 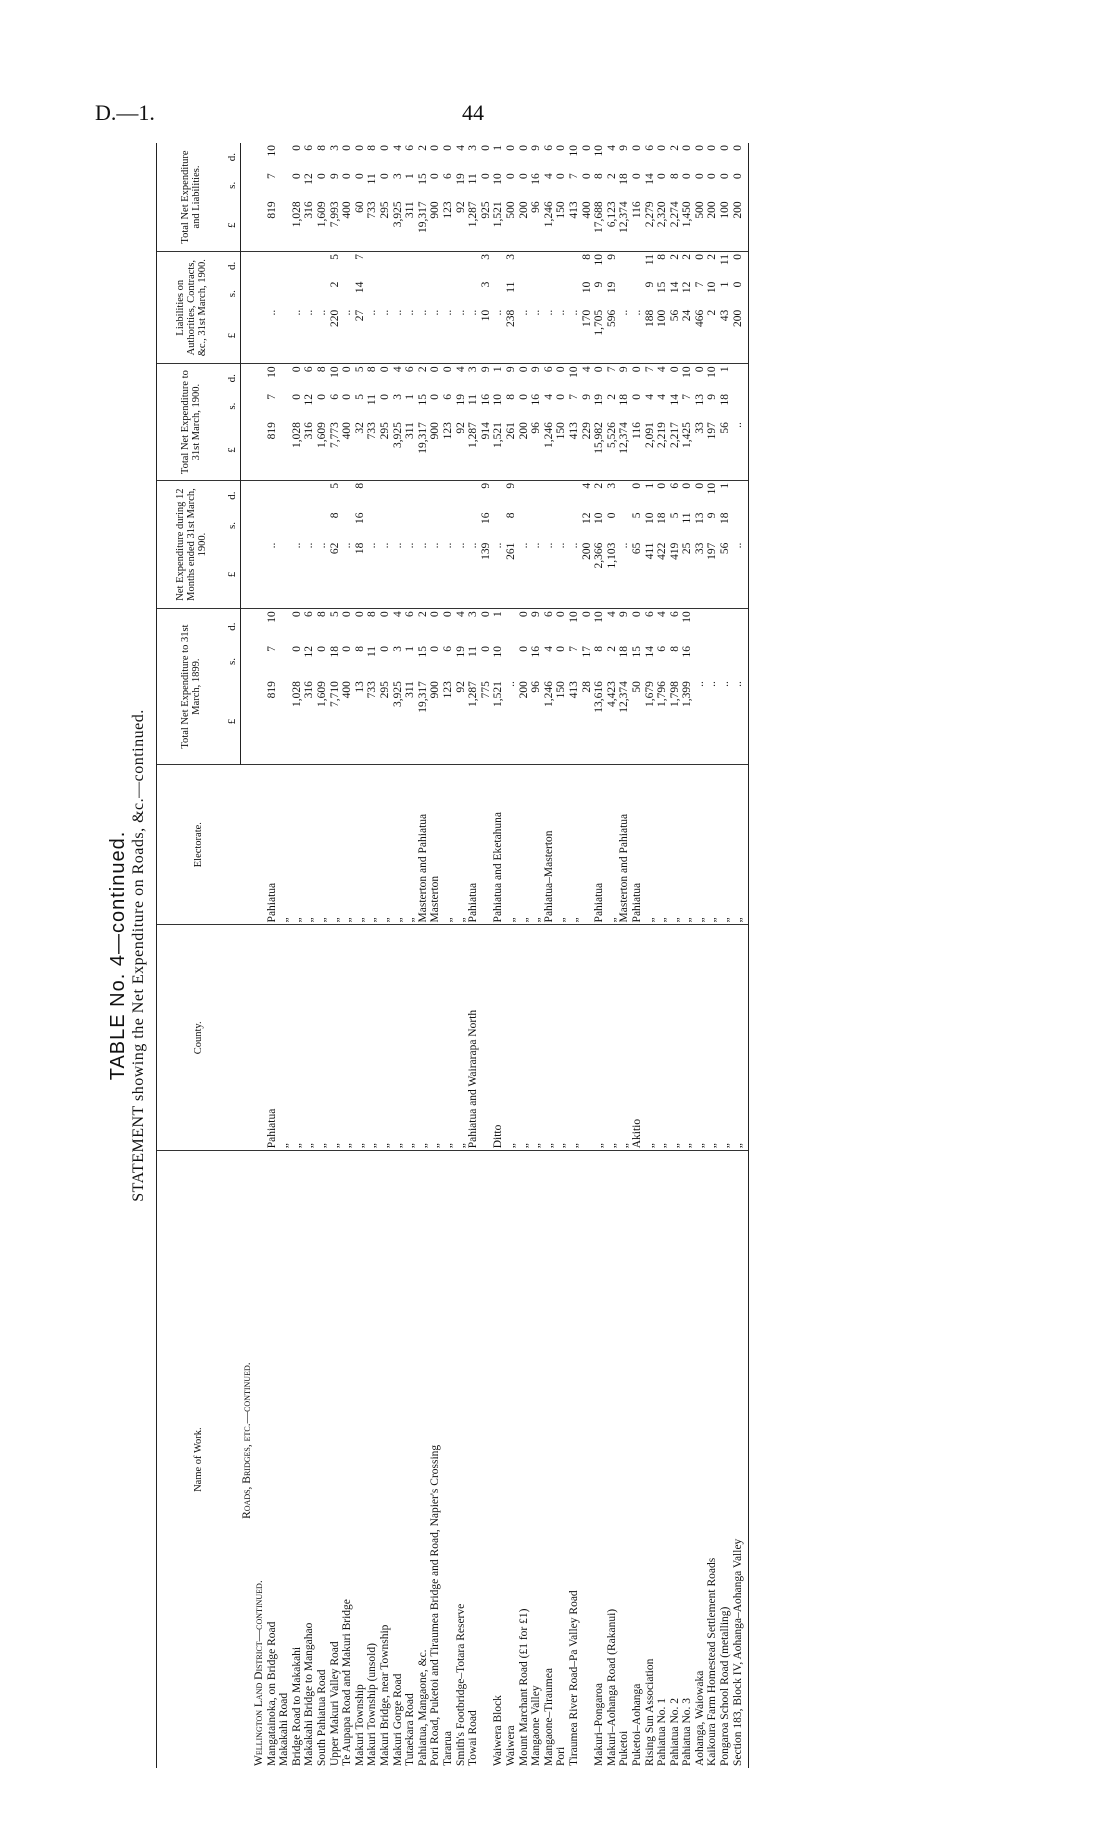 What do you see at coordinates (473, 112) in the screenshot?
I see `page-number: 44` at bounding box center [473, 112].